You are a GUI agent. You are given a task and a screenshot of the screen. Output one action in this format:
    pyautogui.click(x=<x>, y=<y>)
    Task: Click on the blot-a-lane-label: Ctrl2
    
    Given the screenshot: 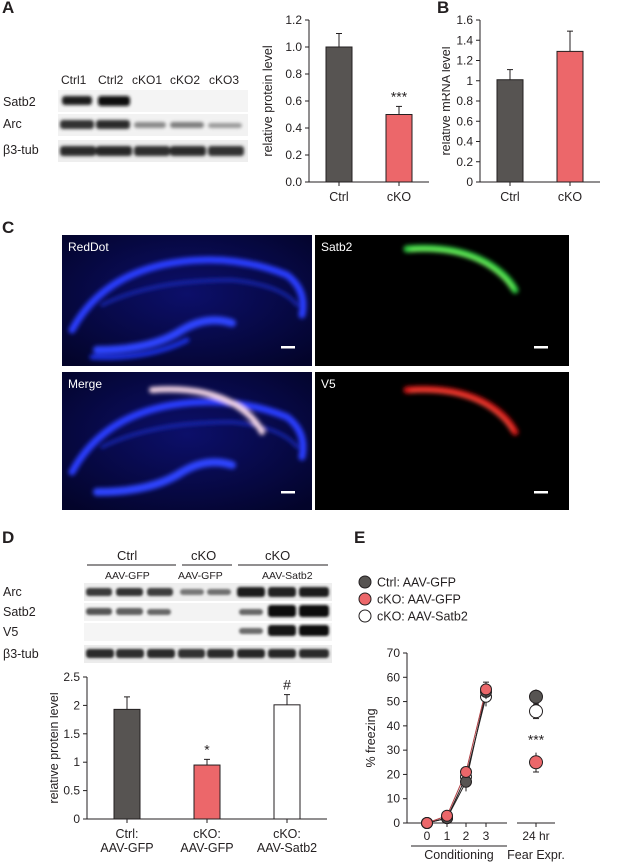 What is the action you would take?
    pyautogui.click(x=111, y=80)
    